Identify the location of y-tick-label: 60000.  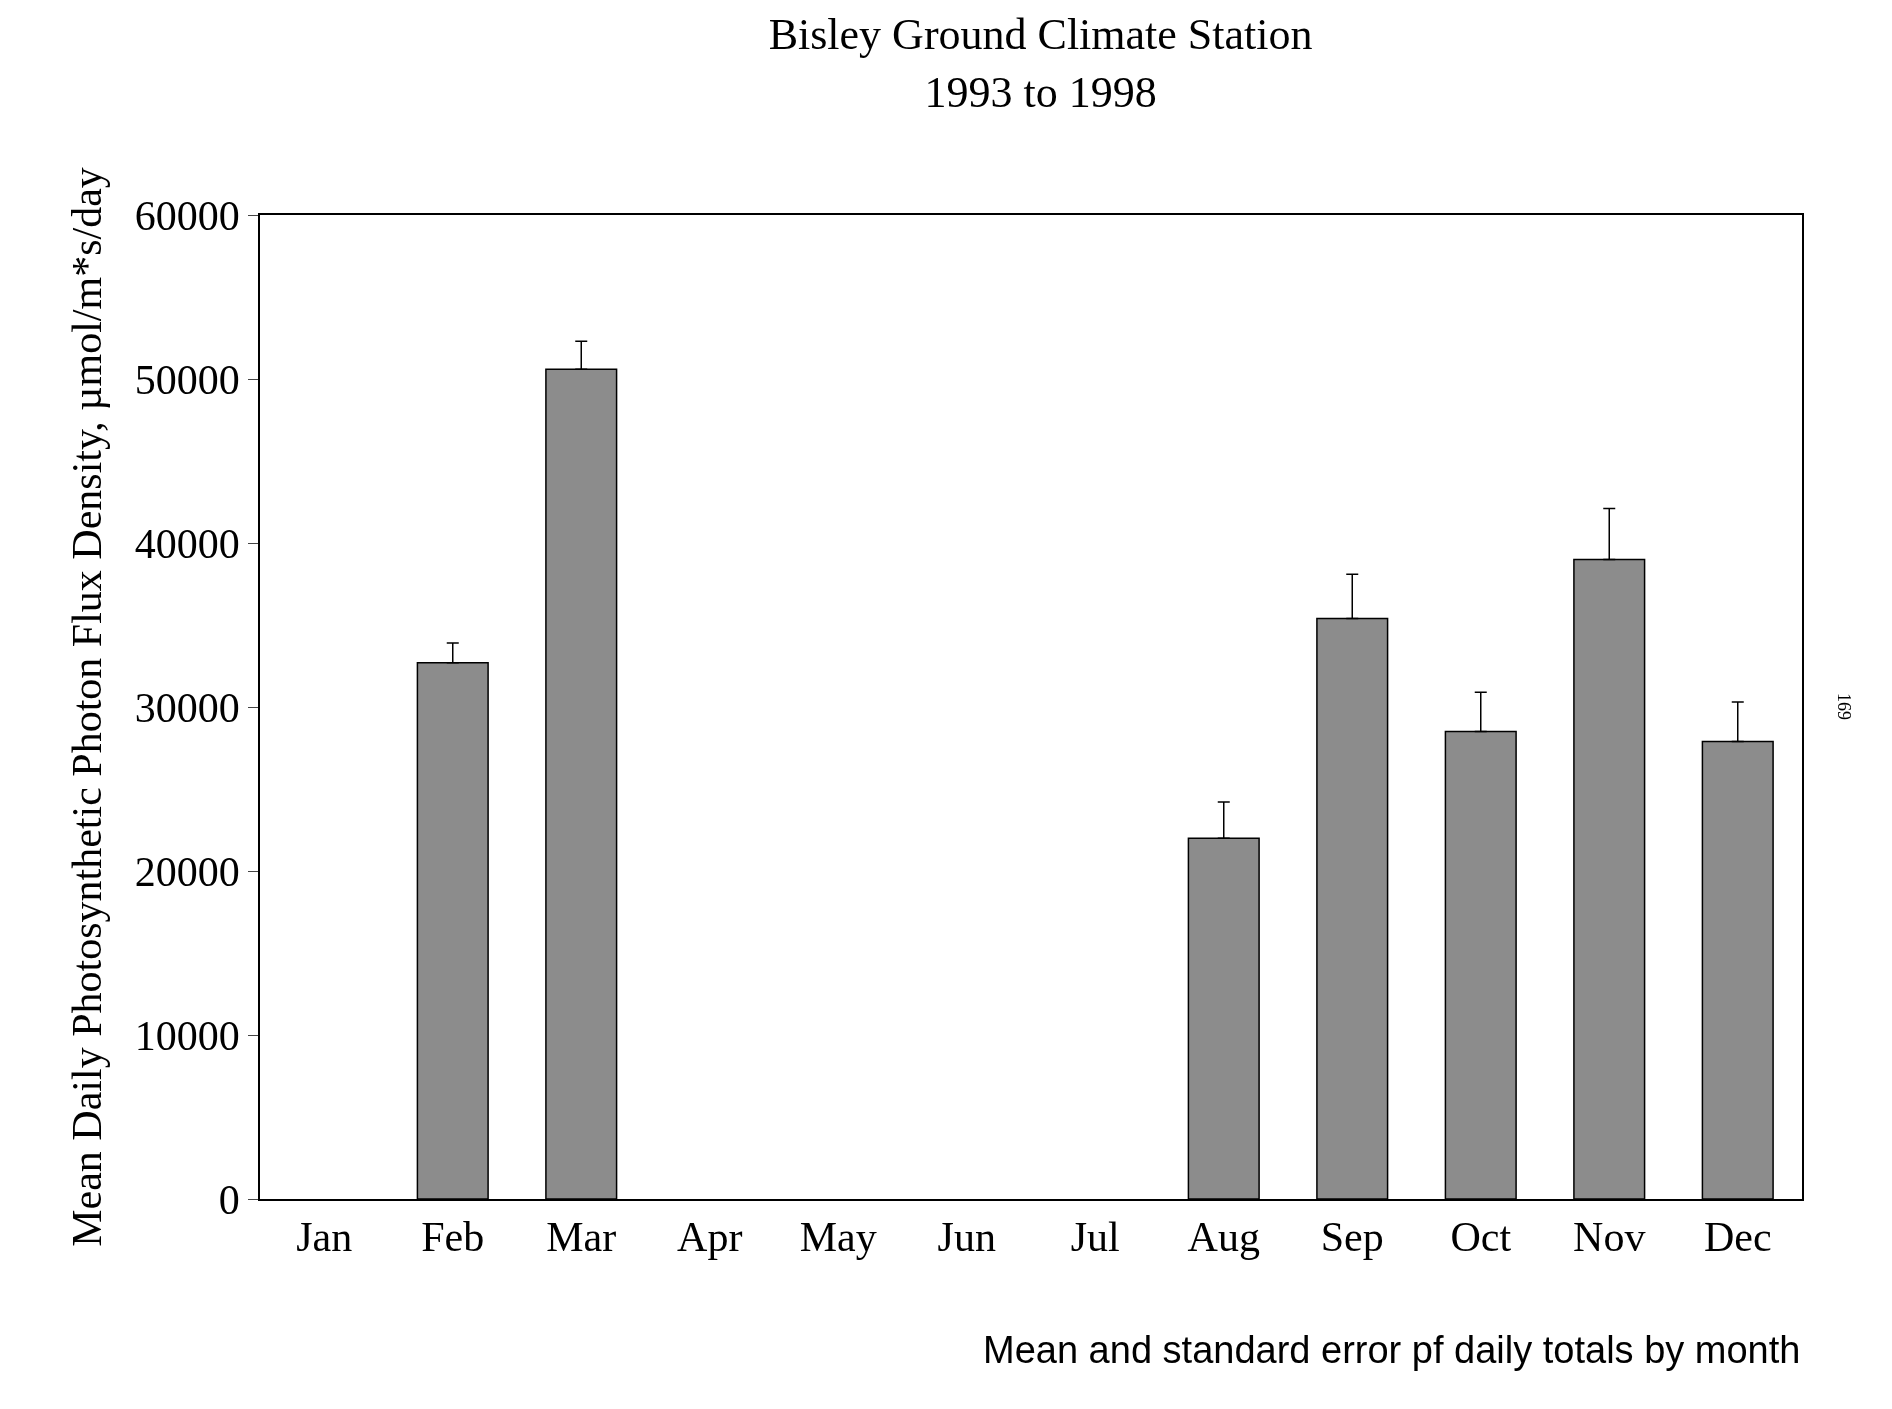
(187, 215).